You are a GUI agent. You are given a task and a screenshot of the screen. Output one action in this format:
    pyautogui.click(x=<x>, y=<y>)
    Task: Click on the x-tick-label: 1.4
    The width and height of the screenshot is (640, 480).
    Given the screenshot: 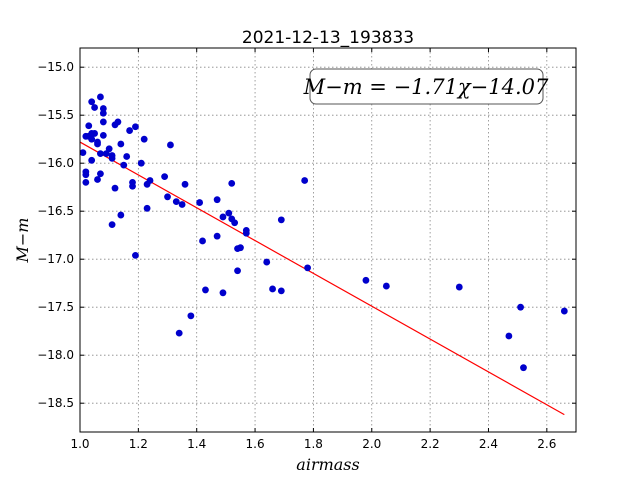 What is the action you would take?
    pyautogui.click(x=196, y=444)
    